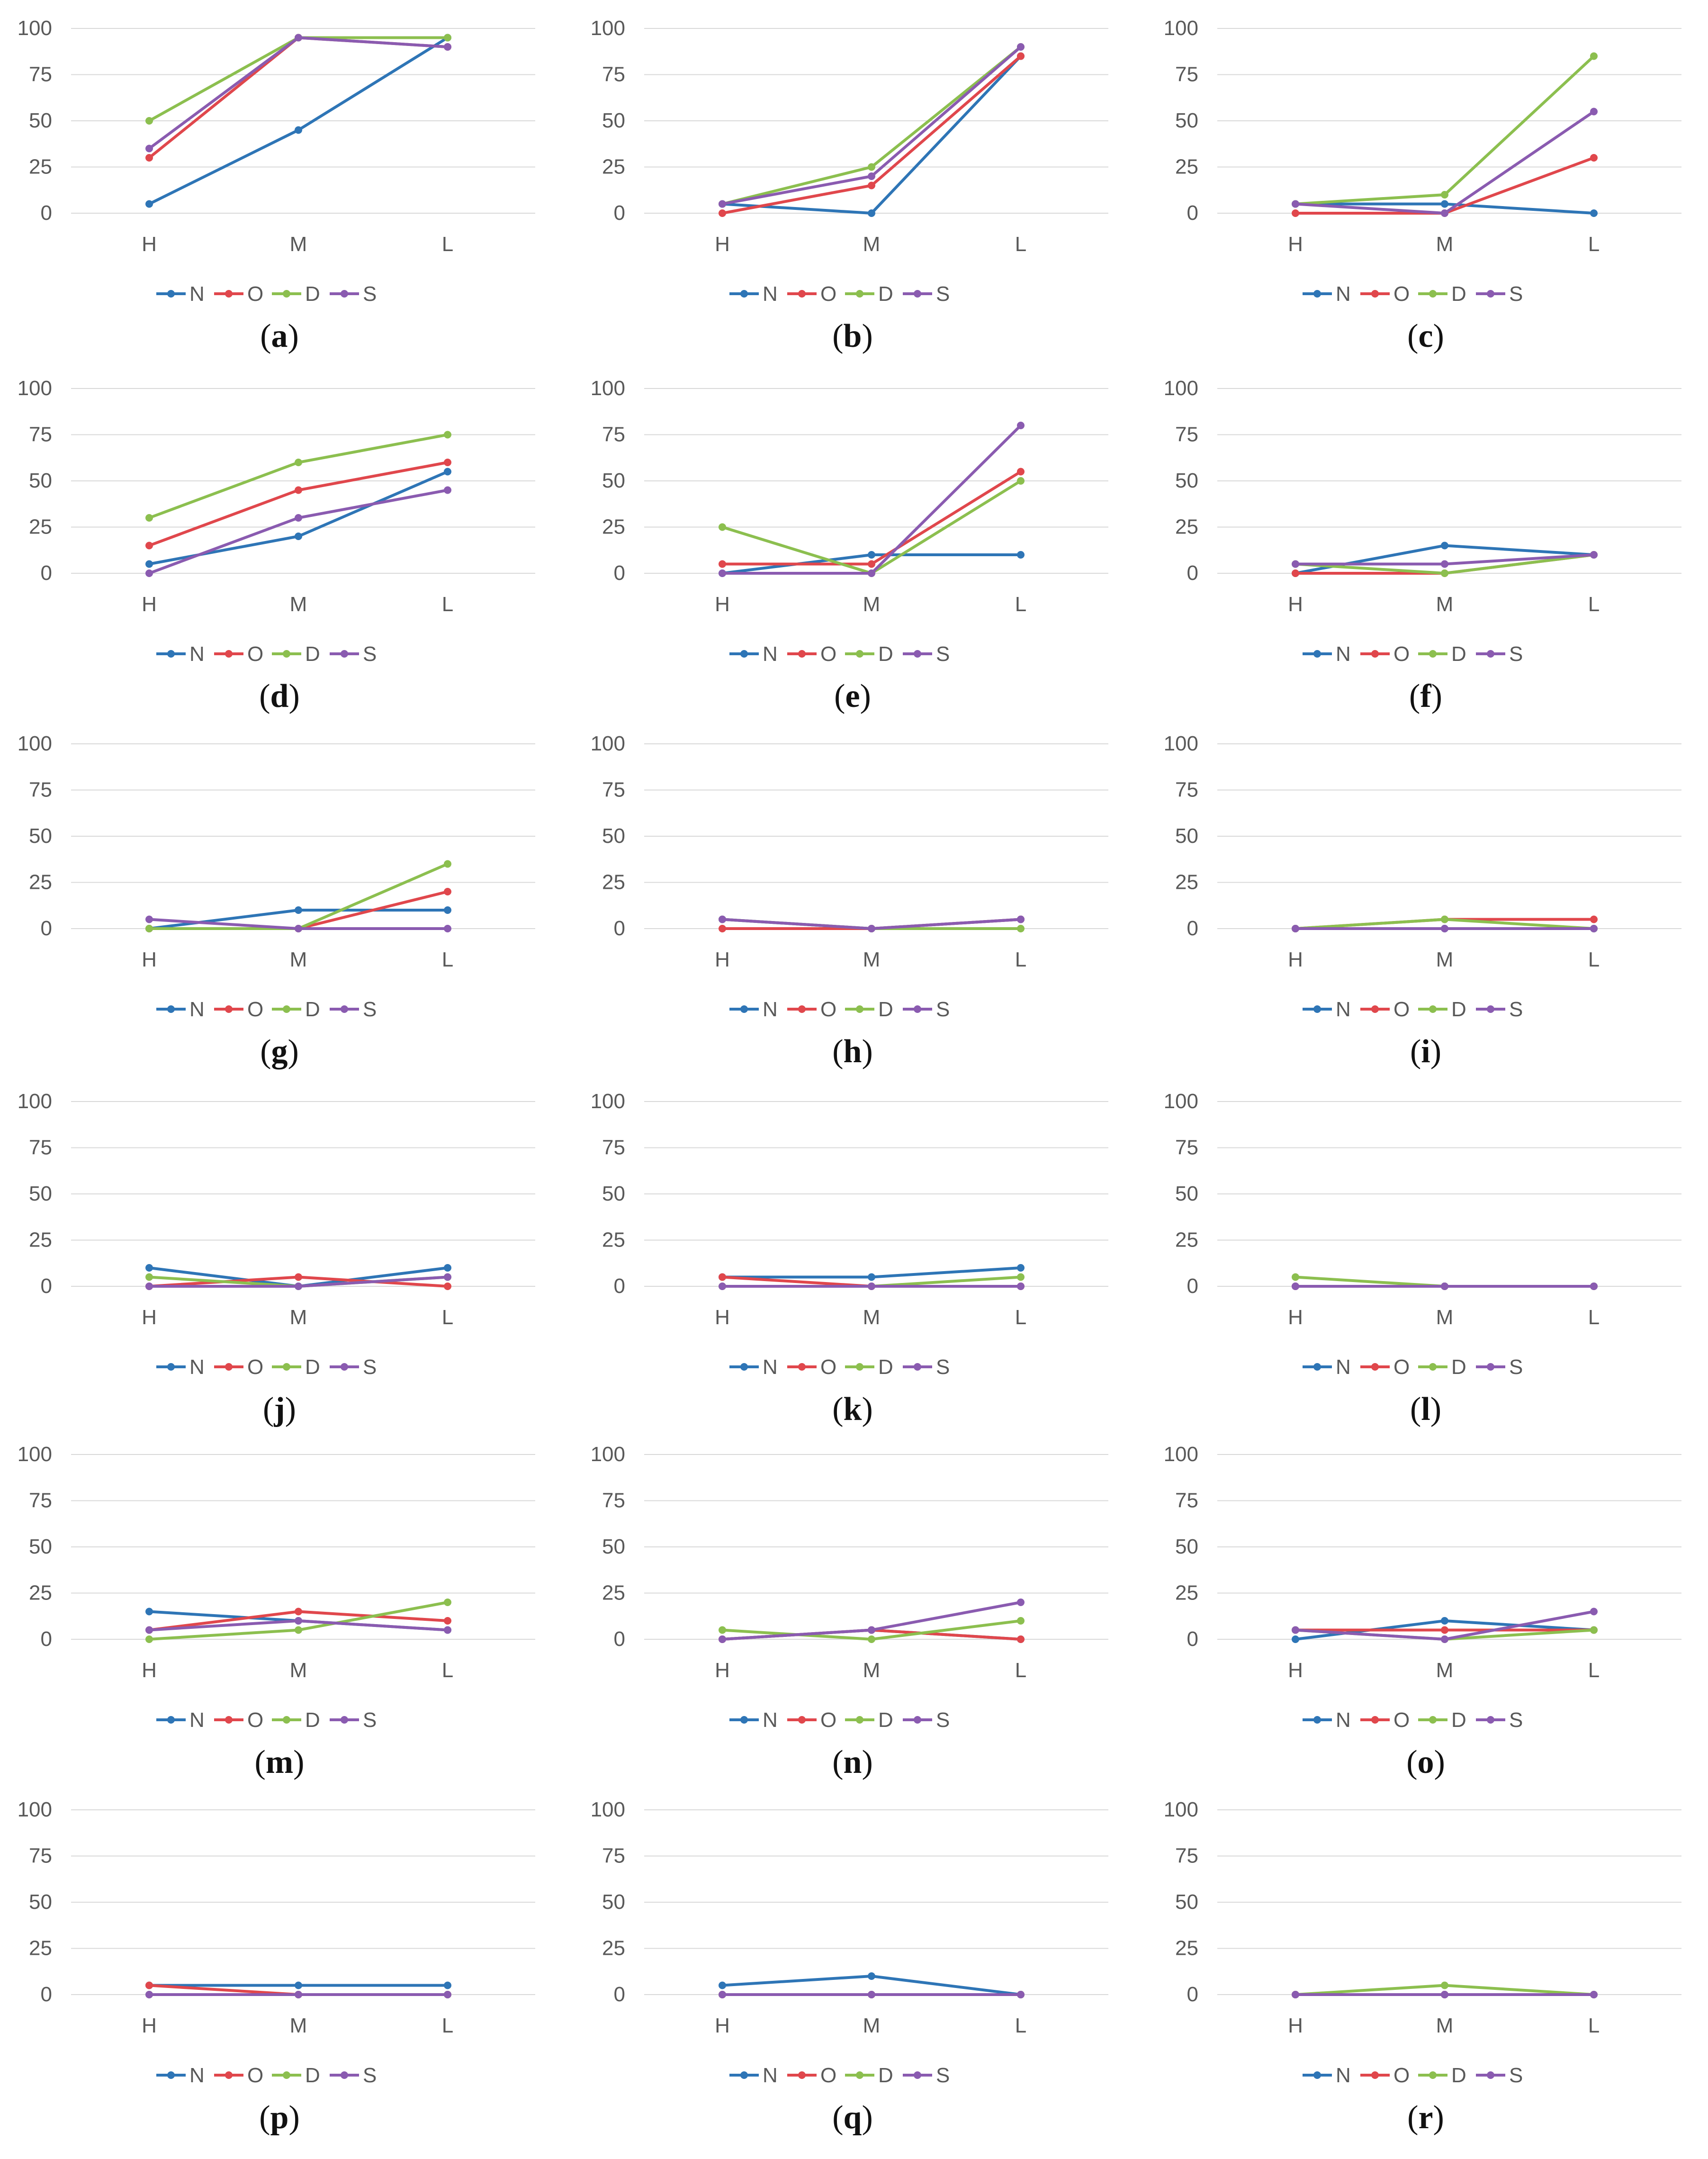 The image size is (1708, 2159). I want to click on legend-label-N: N, so click(770, 1367).